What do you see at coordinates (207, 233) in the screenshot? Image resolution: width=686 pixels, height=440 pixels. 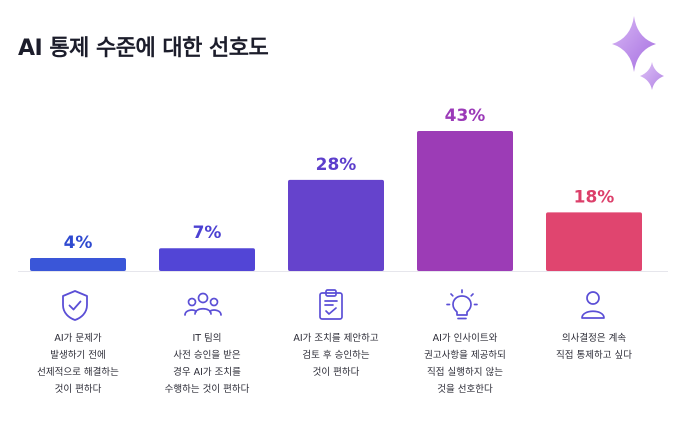 I see `bar-value-label: 7%` at bounding box center [207, 233].